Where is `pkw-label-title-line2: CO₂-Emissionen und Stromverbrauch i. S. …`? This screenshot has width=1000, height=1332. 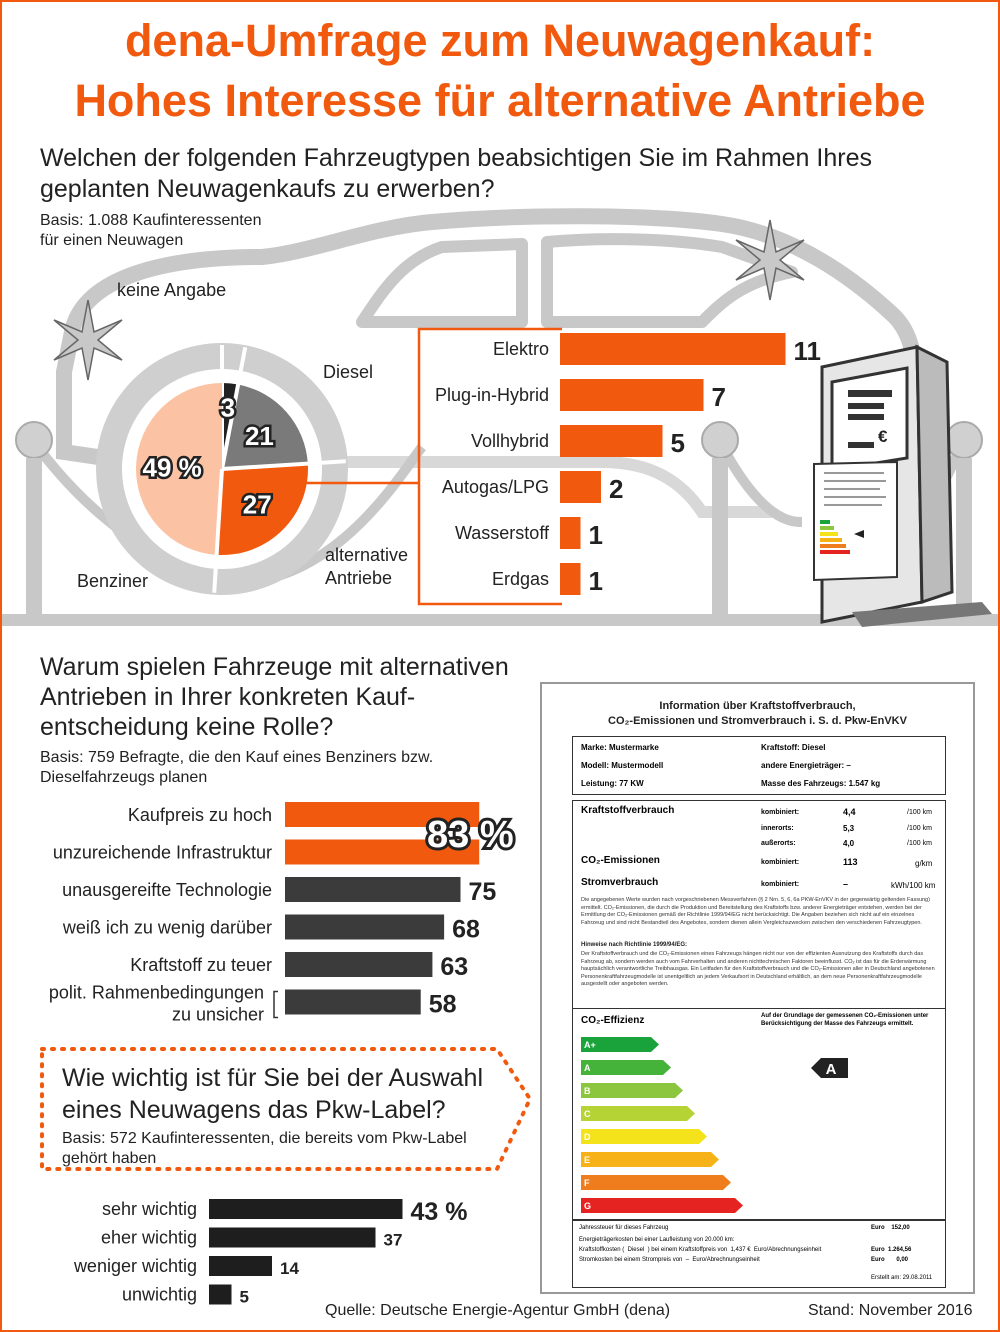 pkw-label-title-line2: CO₂-Emissionen und Stromverbrauch i. S. … is located at coordinates (757, 721).